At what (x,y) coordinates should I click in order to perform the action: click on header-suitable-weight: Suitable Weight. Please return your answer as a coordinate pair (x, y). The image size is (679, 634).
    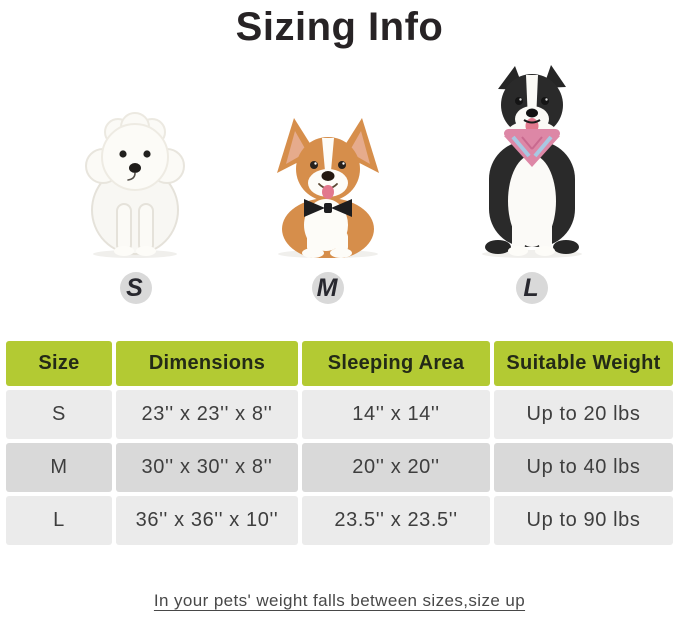
    Looking at the image, I should click on (583, 363).